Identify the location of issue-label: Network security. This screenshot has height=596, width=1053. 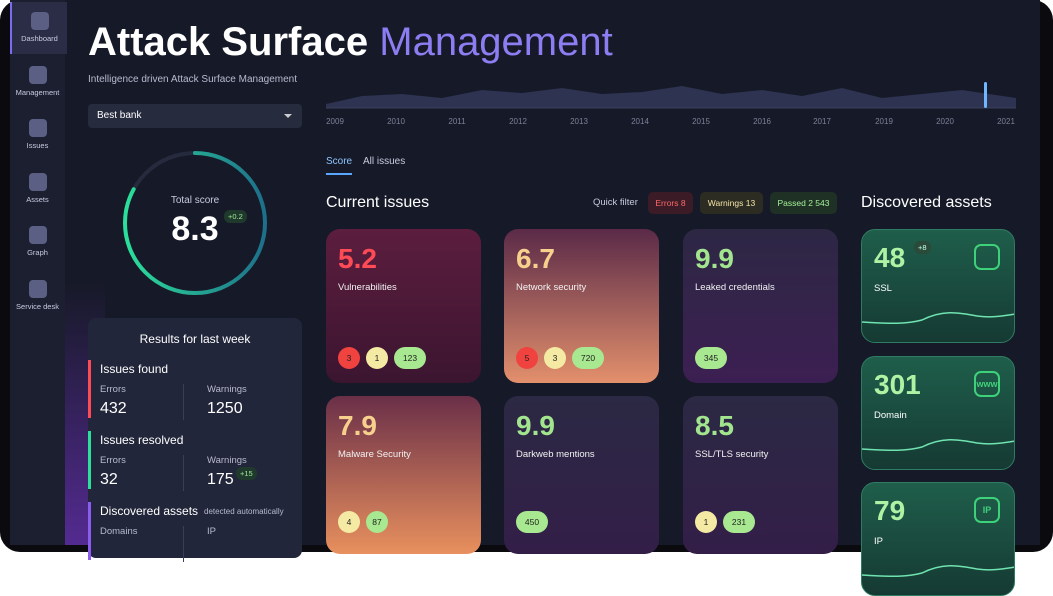
(551, 287).